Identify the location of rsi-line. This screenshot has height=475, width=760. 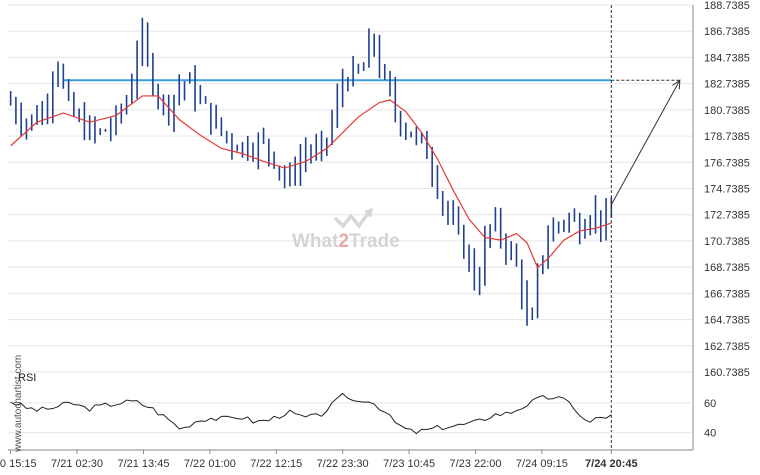
(311, 413).